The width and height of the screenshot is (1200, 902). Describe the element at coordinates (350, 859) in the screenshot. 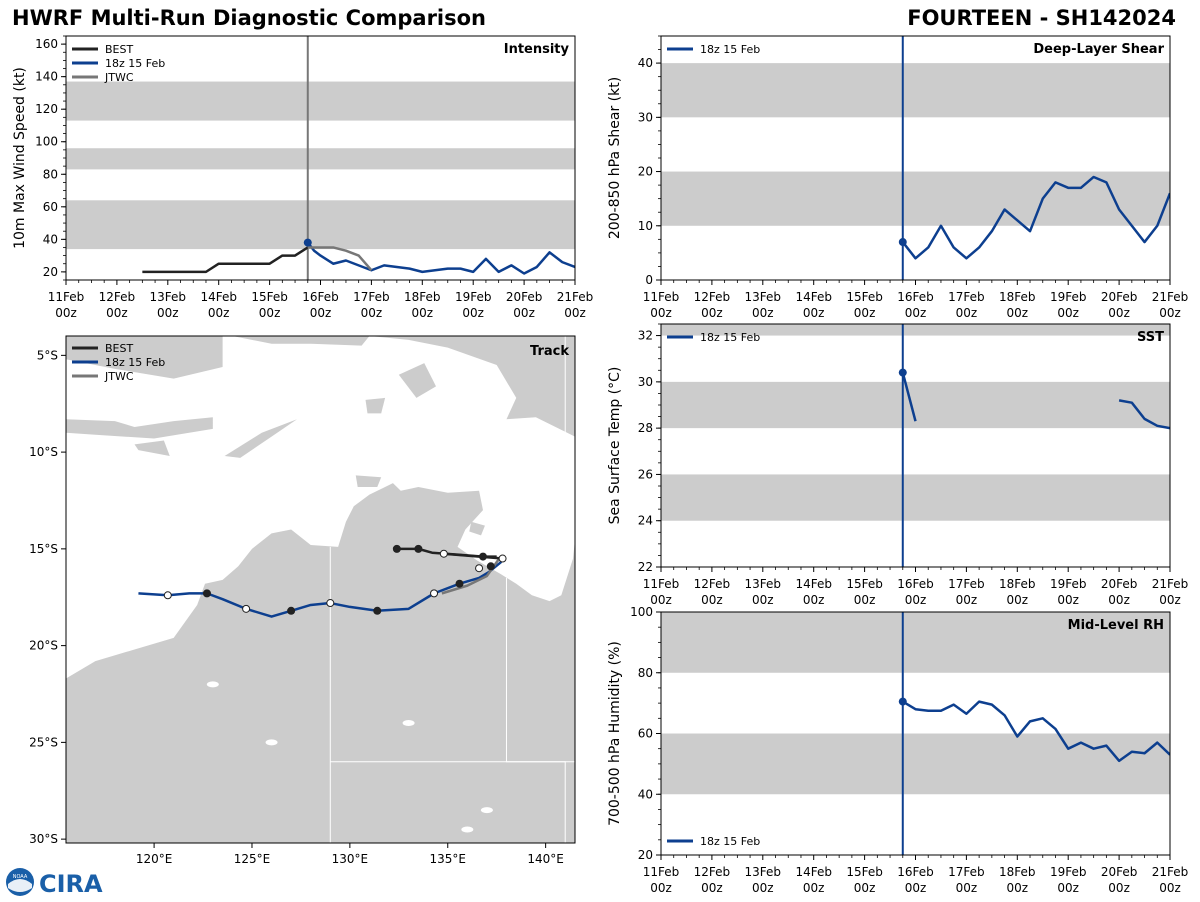

I see `track-xtick-label: 130°E` at that location.